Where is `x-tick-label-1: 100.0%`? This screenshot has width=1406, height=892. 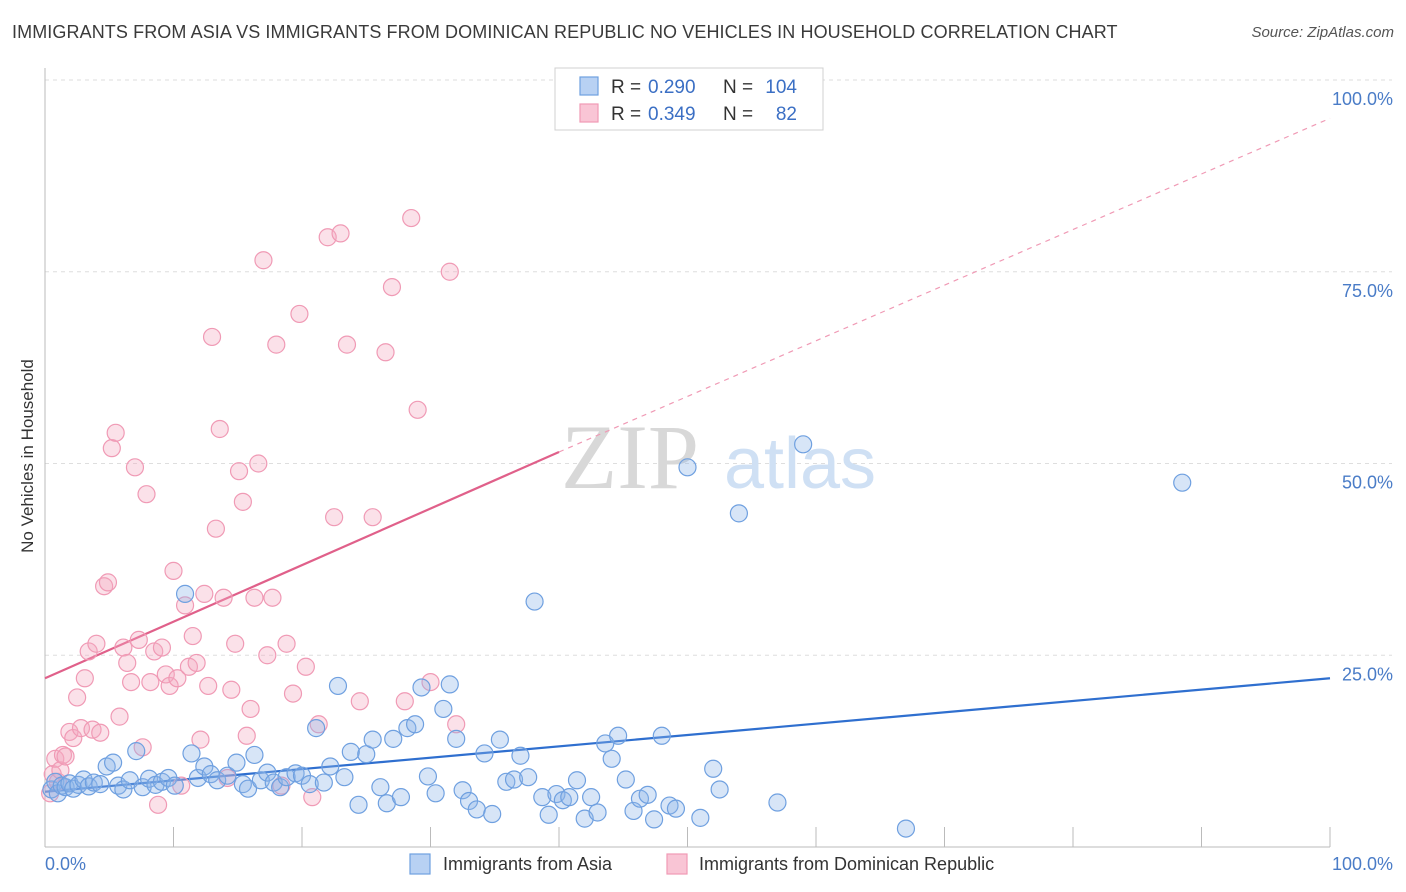
x-tick-label-1: 100.0% is located at coordinates (1362, 864).